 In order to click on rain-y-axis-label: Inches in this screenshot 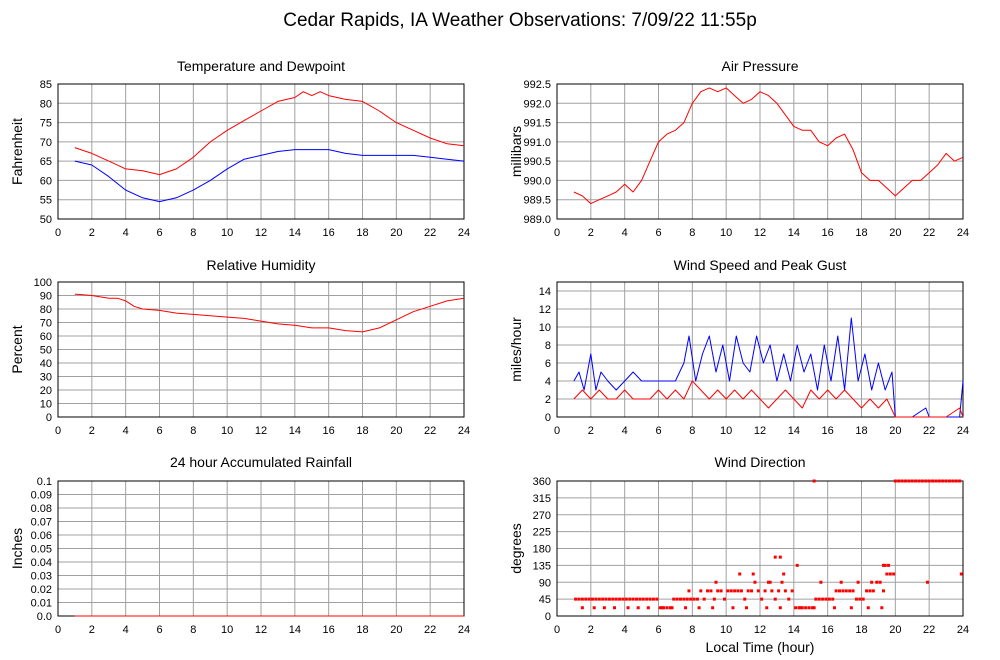, I will do `click(17, 548)`.